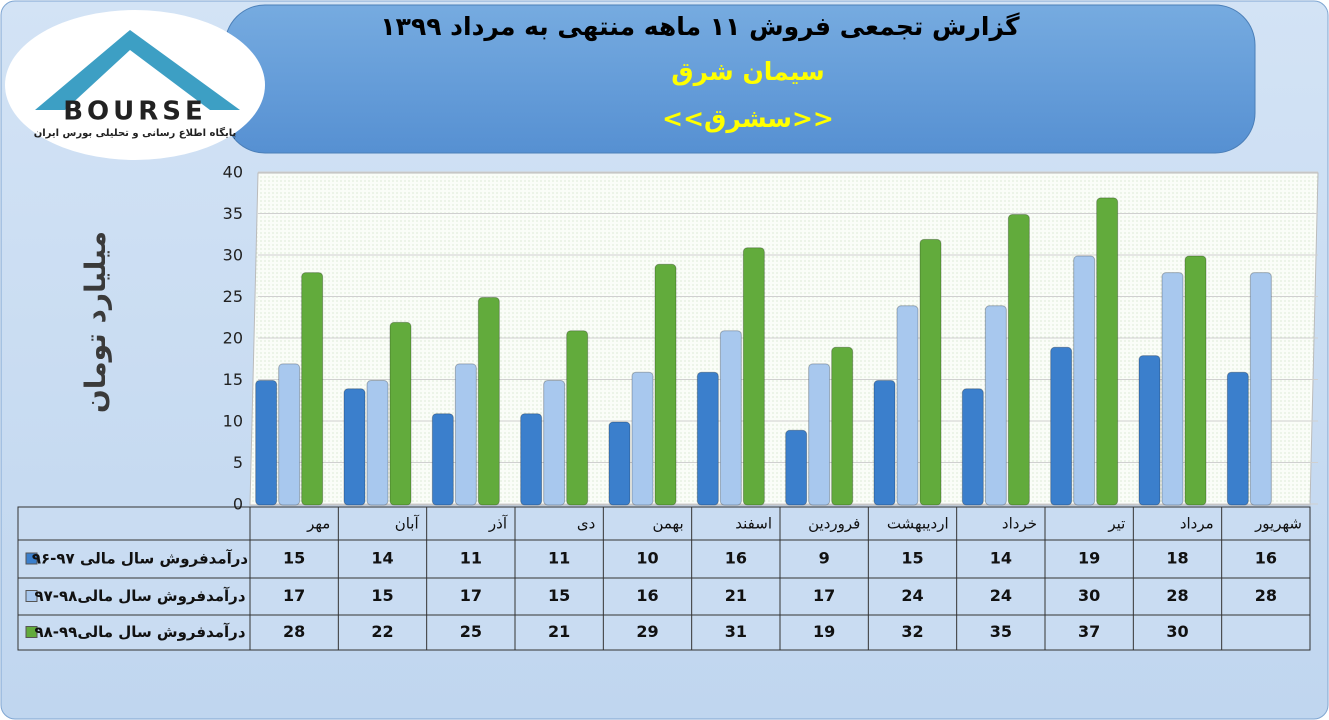 This screenshot has width=1329, height=720. Describe the element at coordinates (647, 558) in the screenshot. I see `table-value: 10` at that location.